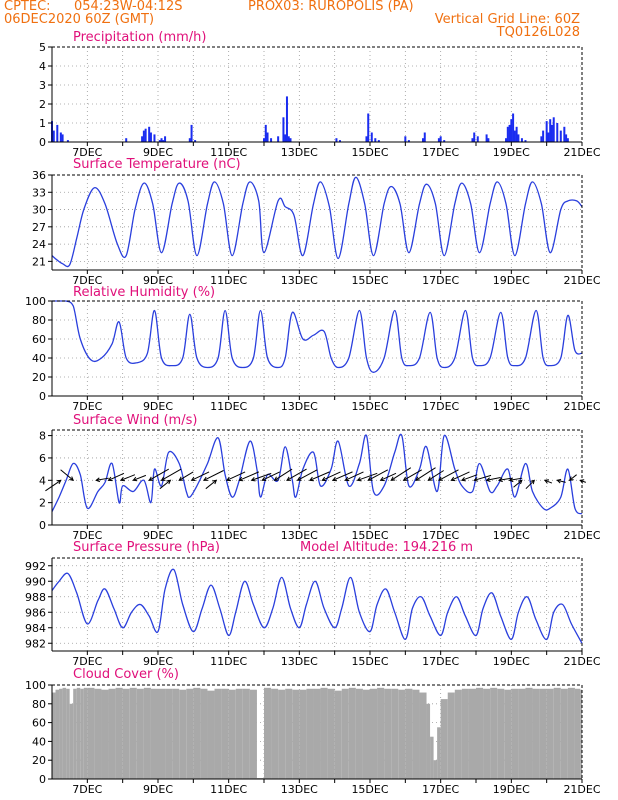 The width and height of the screenshot is (618, 800). I want to click on x-tick-label: 21DEC, so click(581, 406).